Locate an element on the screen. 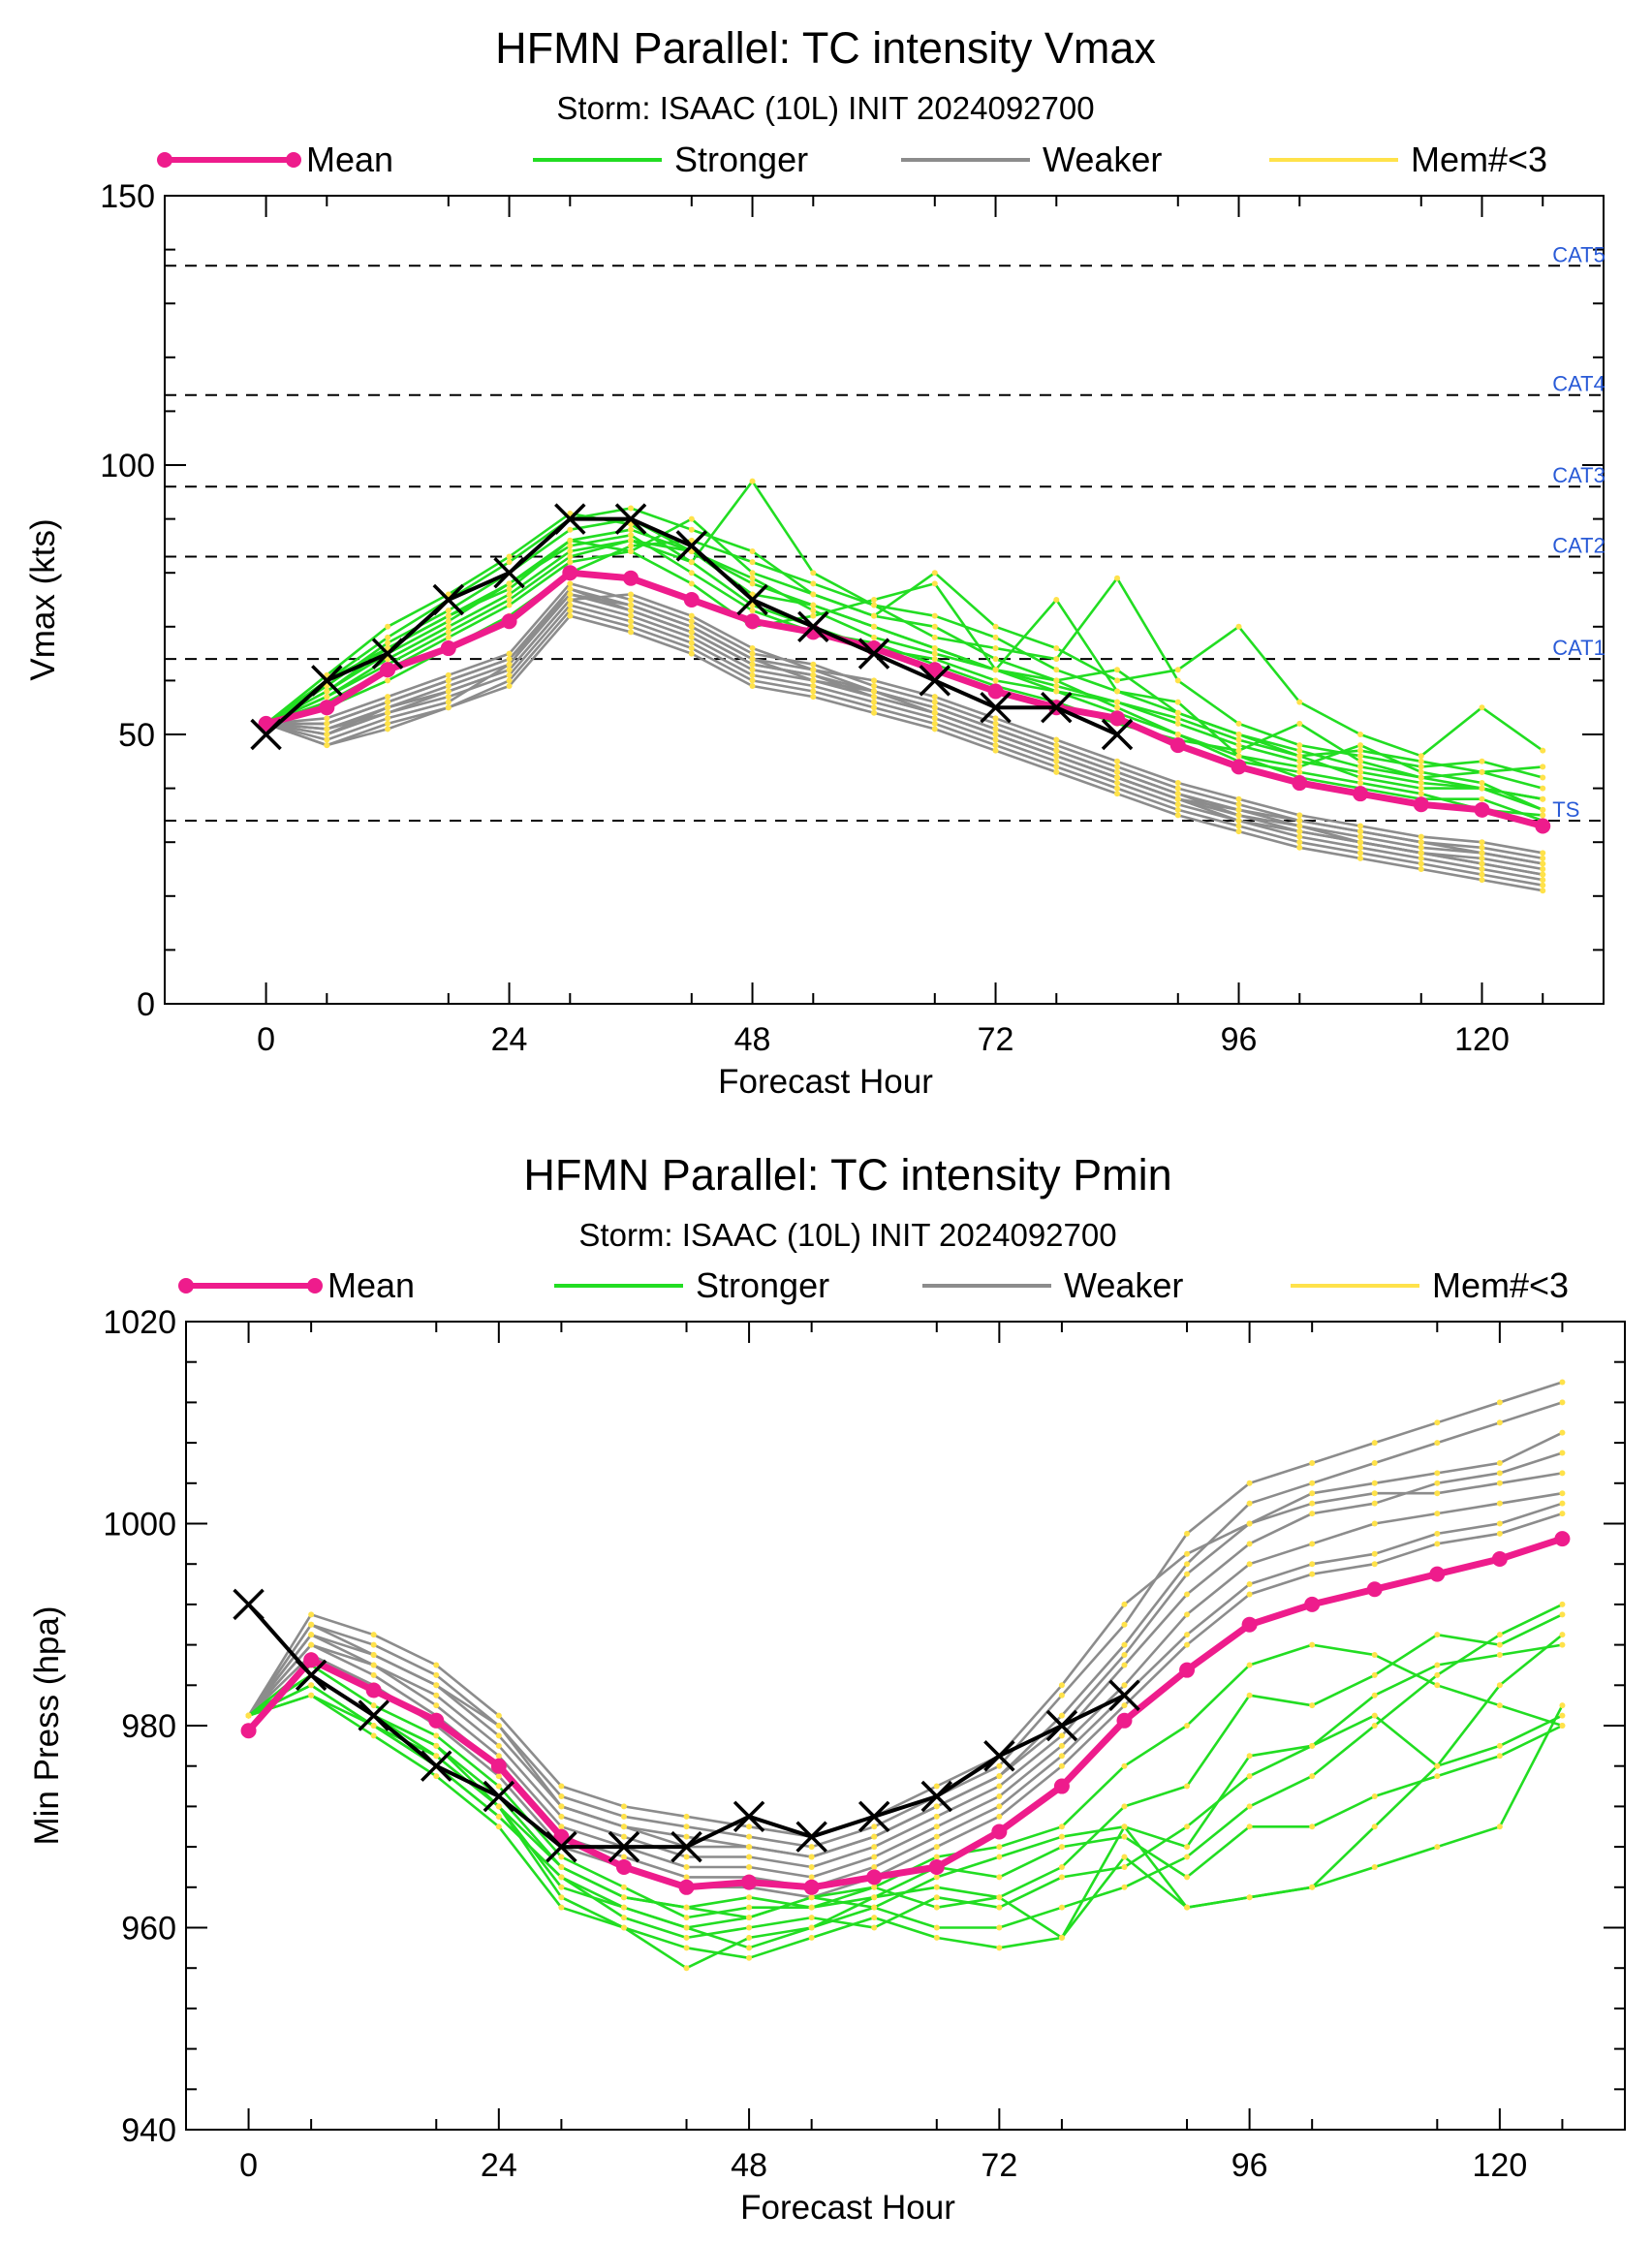 This screenshot has height=2244, width=1652. pmin-weaker-member-line is located at coordinates (905, 1695).